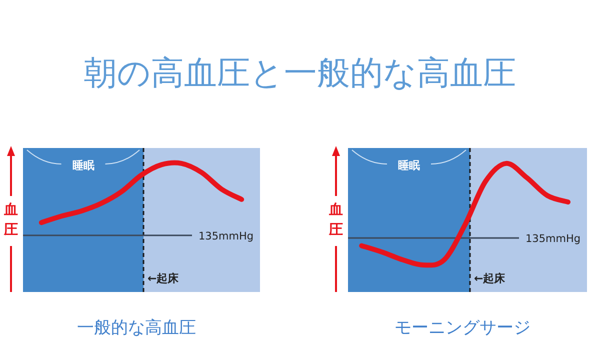  Describe the element at coordinates (462, 328) in the screenshot. I see `text: モーニングサージ` at that location.